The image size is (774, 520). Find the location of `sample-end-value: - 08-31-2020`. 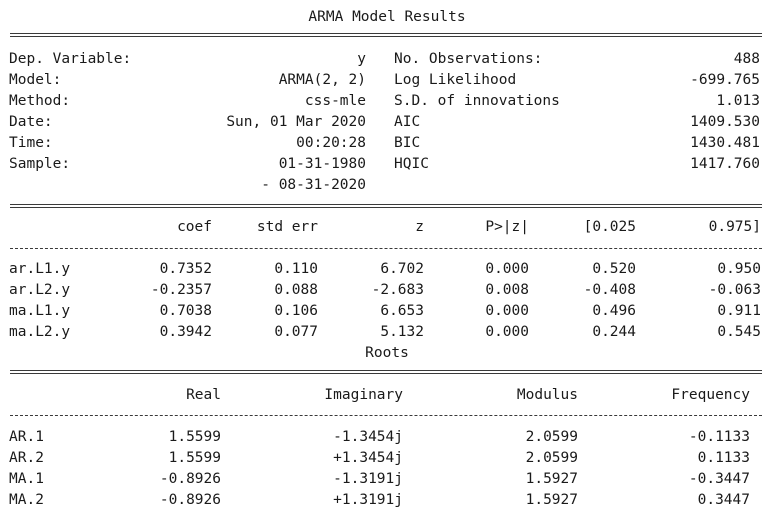

sample-end-value: - 08-31-2020 is located at coordinates (313, 185).